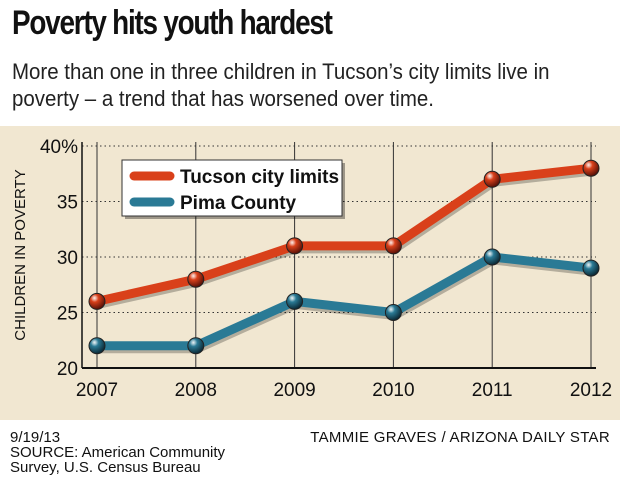  I want to click on x-tick-label: 2008, so click(196, 390).